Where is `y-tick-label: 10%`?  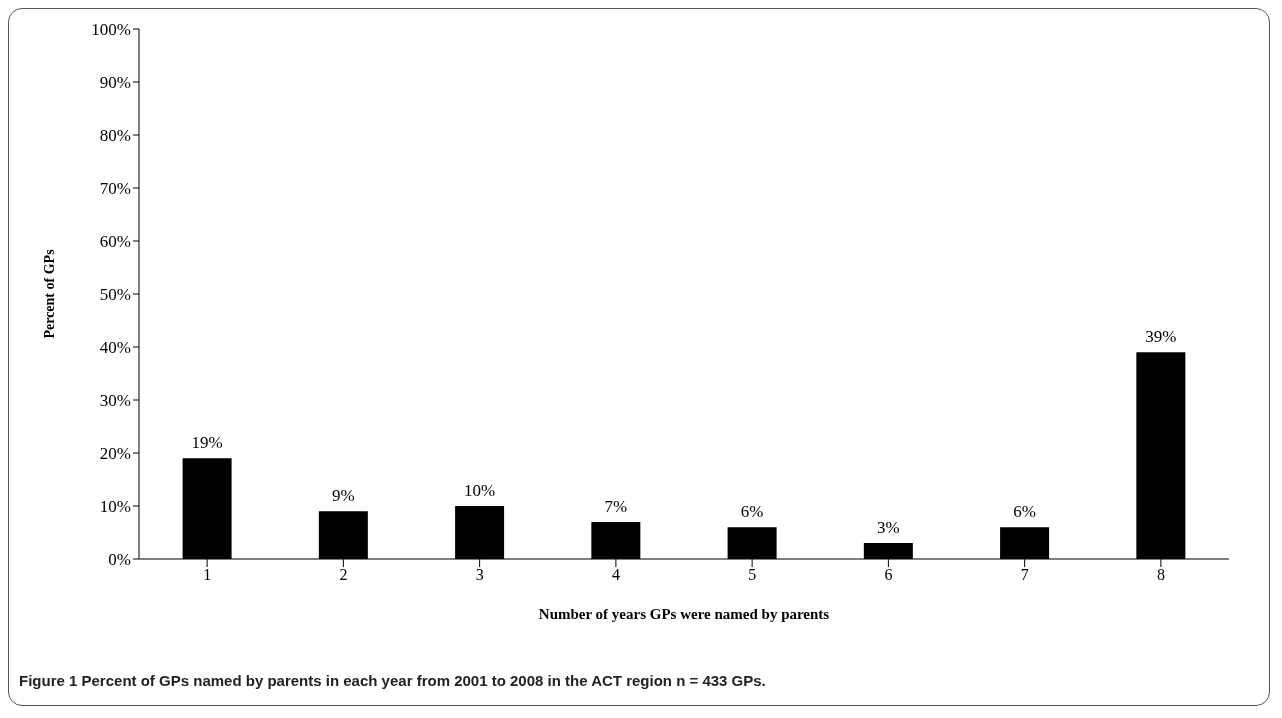 y-tick-label: 10% is located at coordinates (115, 507).